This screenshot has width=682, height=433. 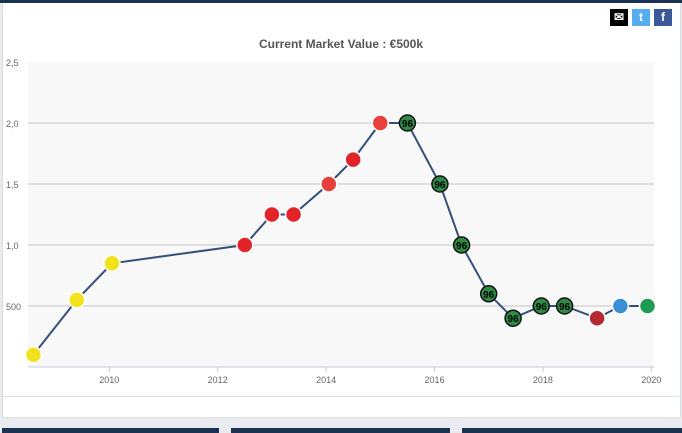 What do you see at coordinates (434, 380) in the screenshot?
I see `x-tick-label: 2016` at bounding box center [434, 380].